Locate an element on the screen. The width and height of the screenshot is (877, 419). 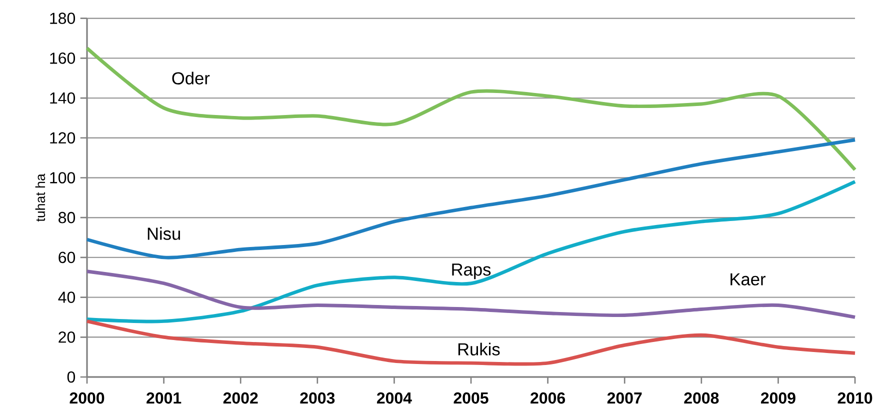
line-series is located at coordinates (471, 342).